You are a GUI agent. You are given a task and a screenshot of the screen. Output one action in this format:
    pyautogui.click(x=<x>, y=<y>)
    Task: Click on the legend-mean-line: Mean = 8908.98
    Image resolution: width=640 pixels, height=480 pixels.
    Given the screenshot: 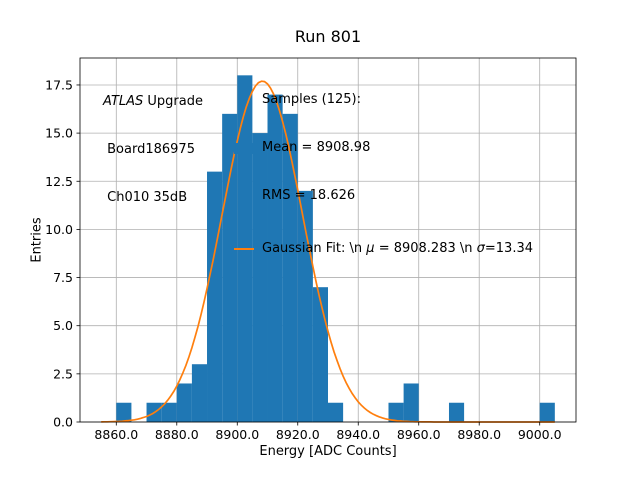 What is the action you would take?
    pyautogui.click(x=316, y=147)
    